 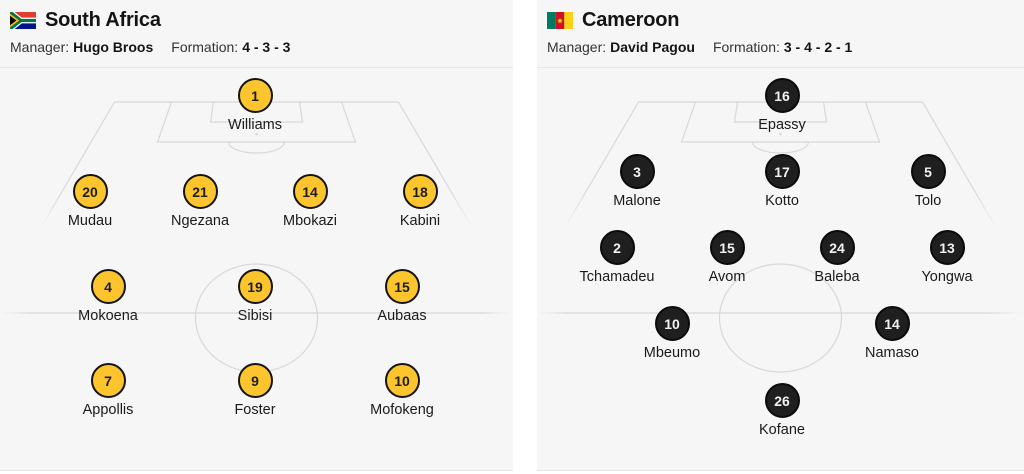 I want to click on player-number-badge: 7, so click(x=108, y=380).